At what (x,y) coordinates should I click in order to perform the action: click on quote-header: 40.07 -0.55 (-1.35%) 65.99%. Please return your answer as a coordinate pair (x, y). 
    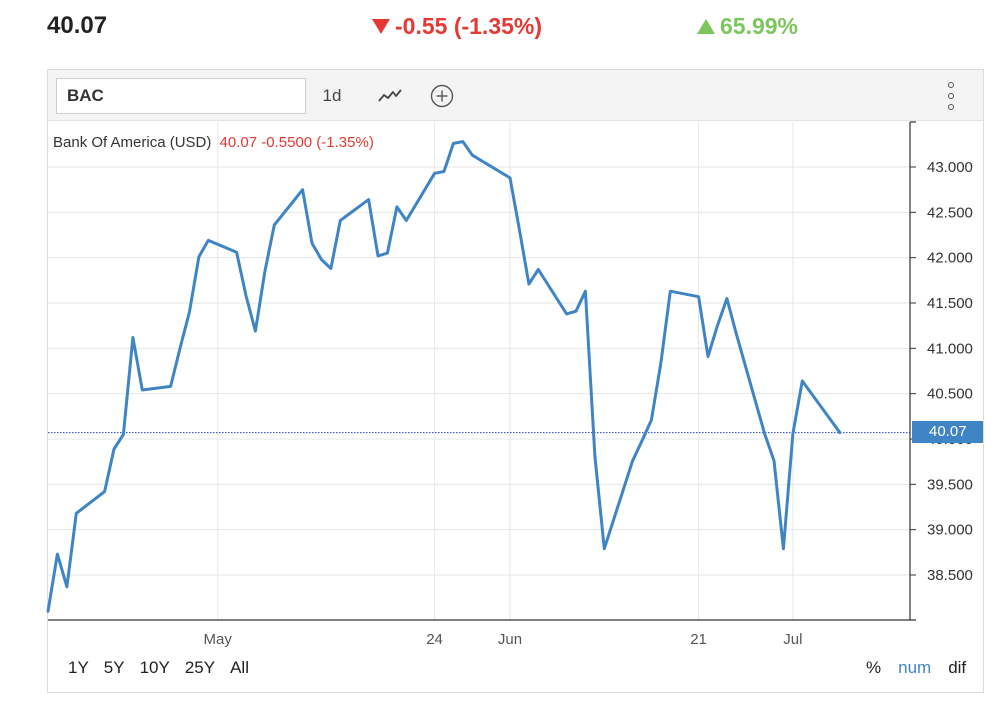
    Looking at the image, I should click on (502, 28).